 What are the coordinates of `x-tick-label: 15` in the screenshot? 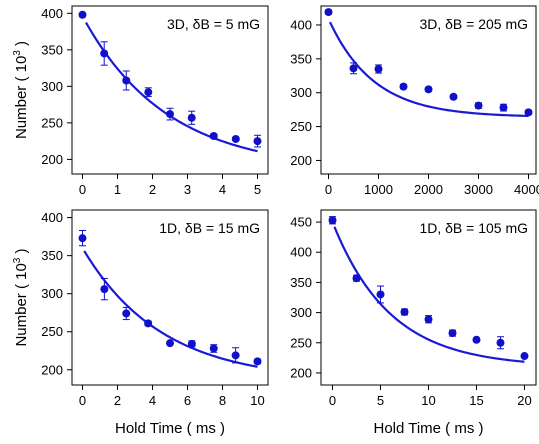 It's located at (476, 400).